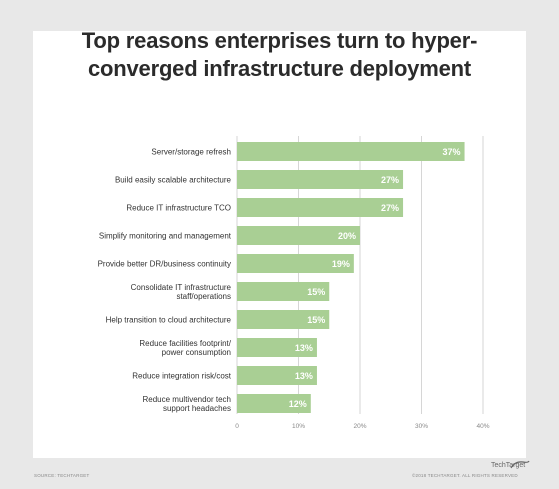 The height and width of the screenshot is (489, 559). Describe the element at coordinates (165, 236) in the screenshot. I see `category-label: Simplify monitoring and management` at that location.